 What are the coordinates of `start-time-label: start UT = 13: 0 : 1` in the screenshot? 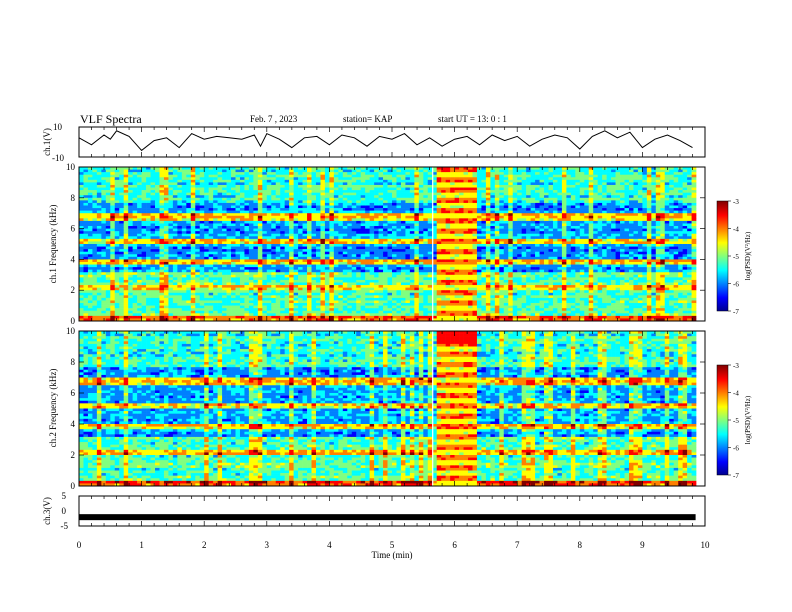 It's located at (472, 119).